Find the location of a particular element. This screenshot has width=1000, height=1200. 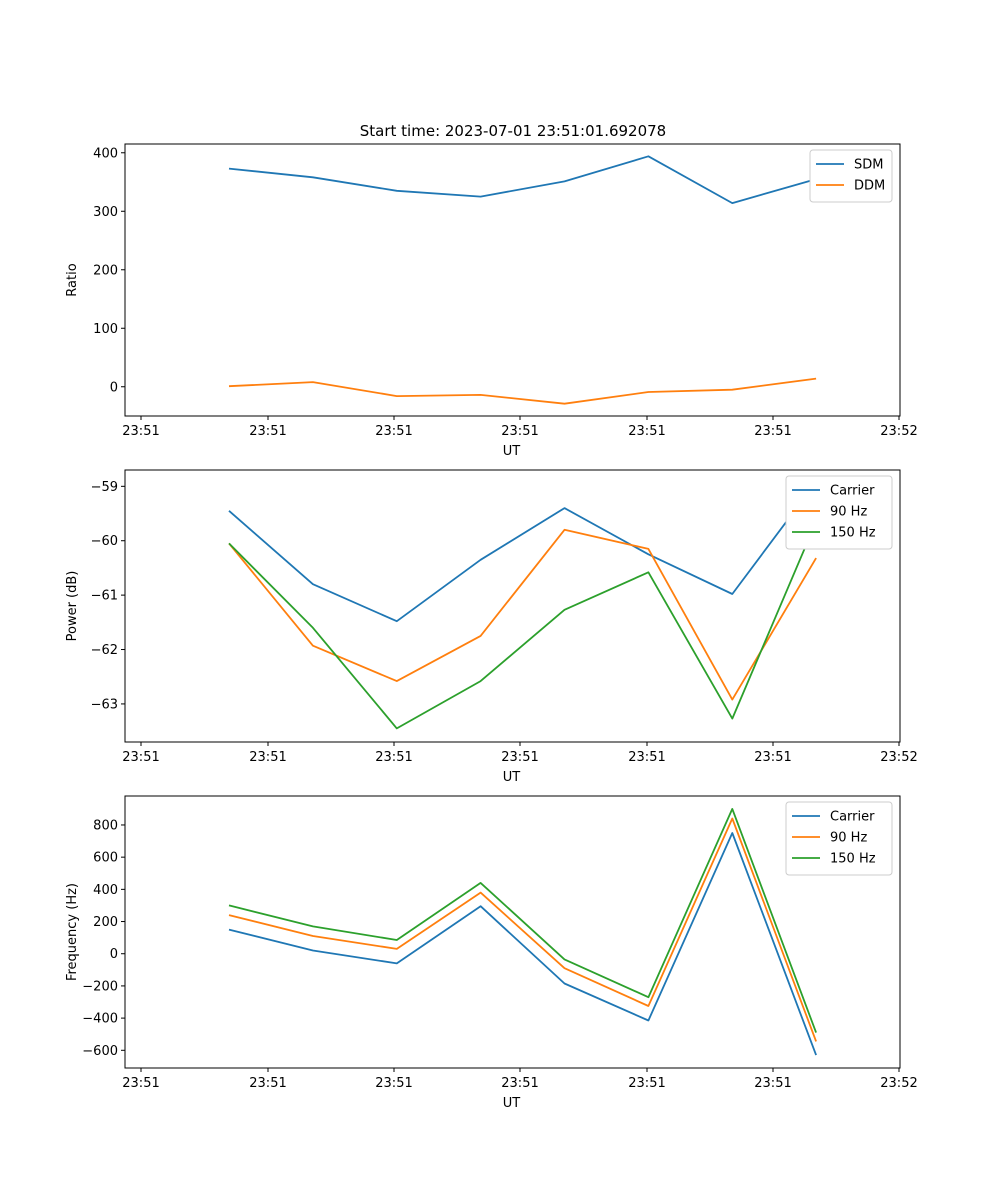

series-line-sdm is located at coordinates (522, 180).